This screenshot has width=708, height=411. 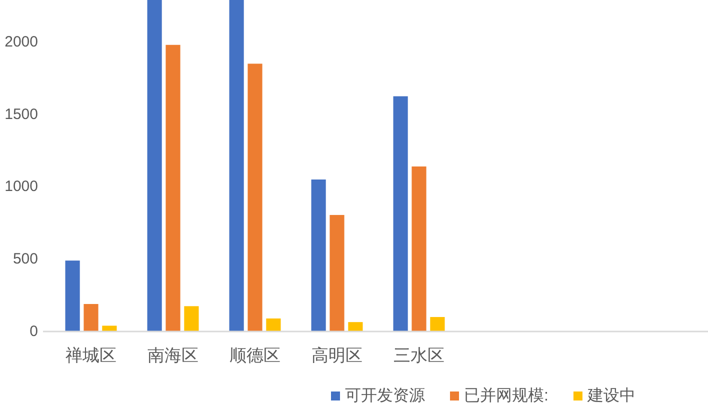 What do you see at coordinates (21, 114) in the screenshot?
I see `y-tick-label: 1500` at bounding box center [21, 114].